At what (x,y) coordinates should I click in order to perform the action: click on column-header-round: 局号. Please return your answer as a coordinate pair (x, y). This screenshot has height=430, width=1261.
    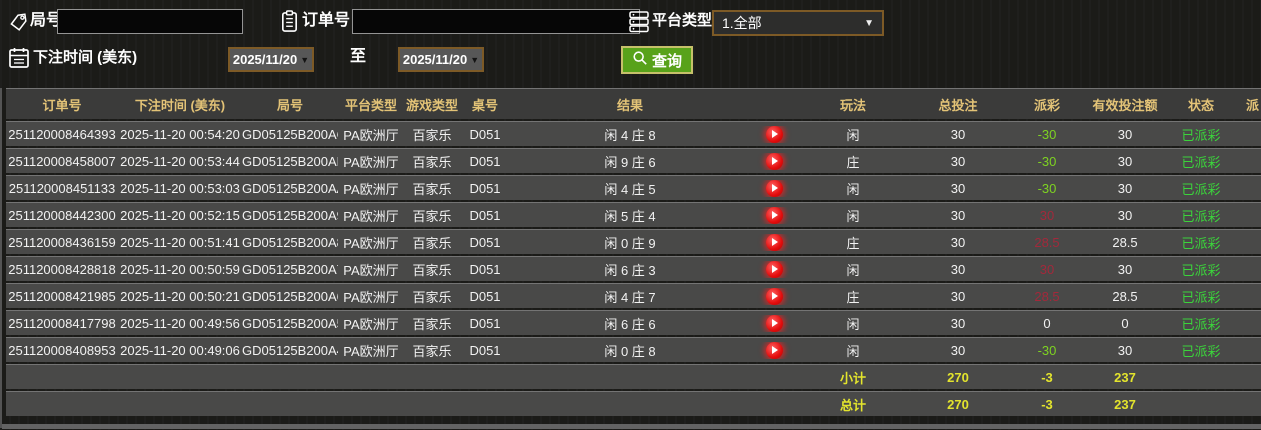
    Looking at the image, I should click on (289, 105).